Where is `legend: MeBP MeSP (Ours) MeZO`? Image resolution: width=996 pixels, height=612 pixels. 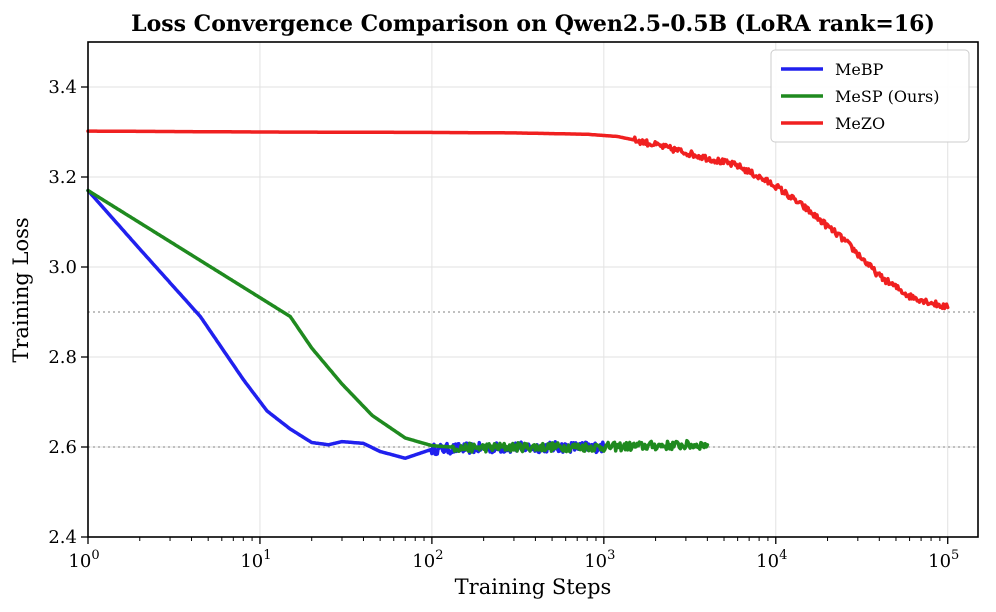 legend: MeBP MeSP (Ours) MeZO is located at coordinates (870, 96).